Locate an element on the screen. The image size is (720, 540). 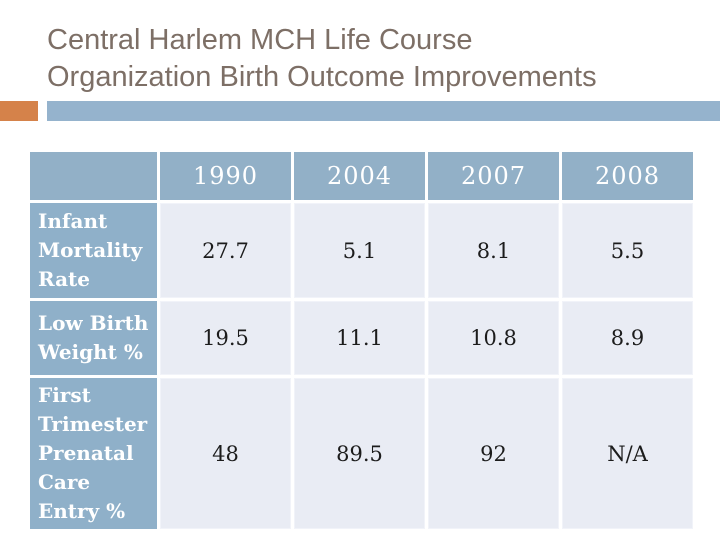
table-cell-infant-mortality-2007: 8.1 is located at coordinates (493, 250).